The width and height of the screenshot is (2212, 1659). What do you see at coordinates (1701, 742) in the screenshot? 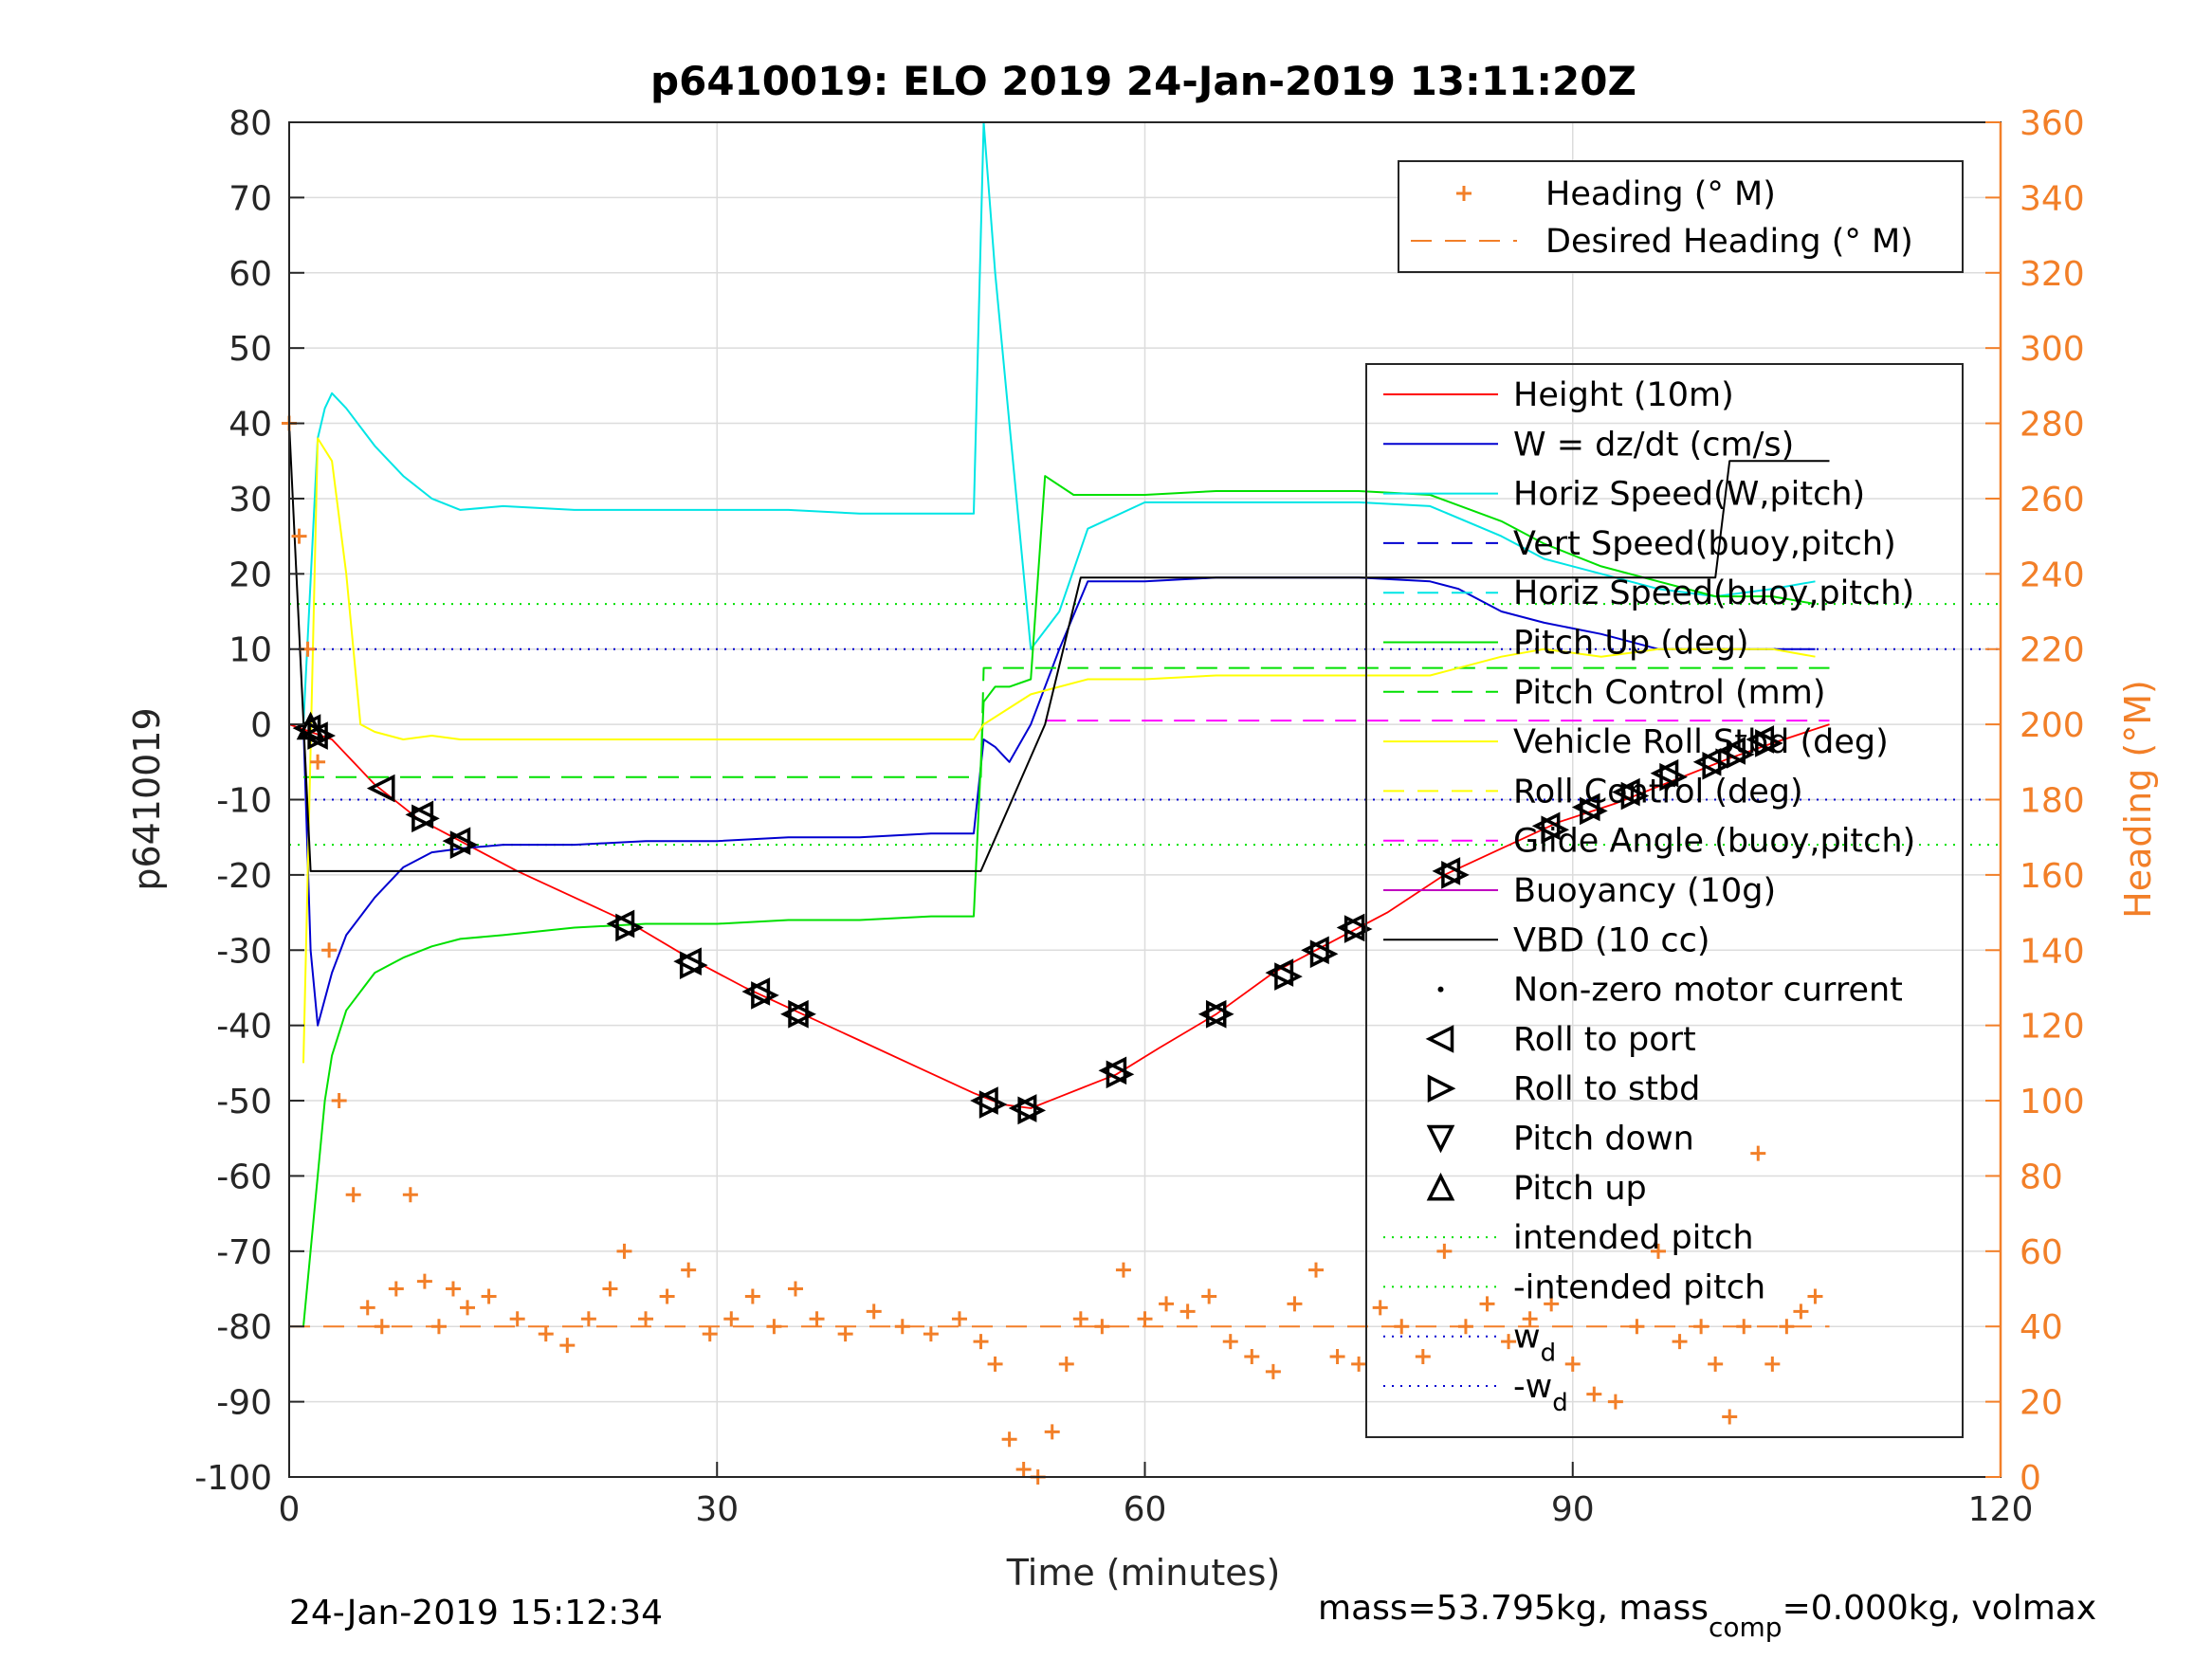
I see `legend-label: Vehicle Roll Stbd (deg)` at bounding box center [1701, 742].